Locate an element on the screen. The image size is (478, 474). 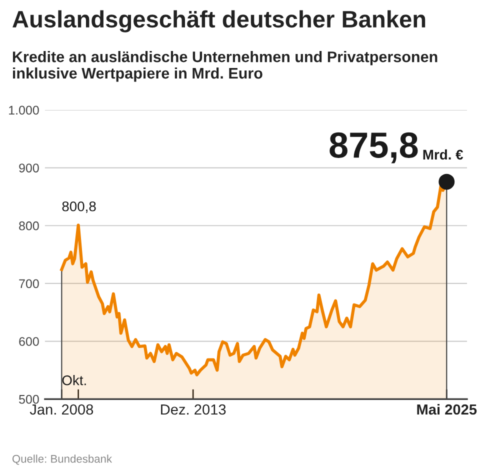
x-tick-label: Dez. 2013 is located at coordinates (193, 409).